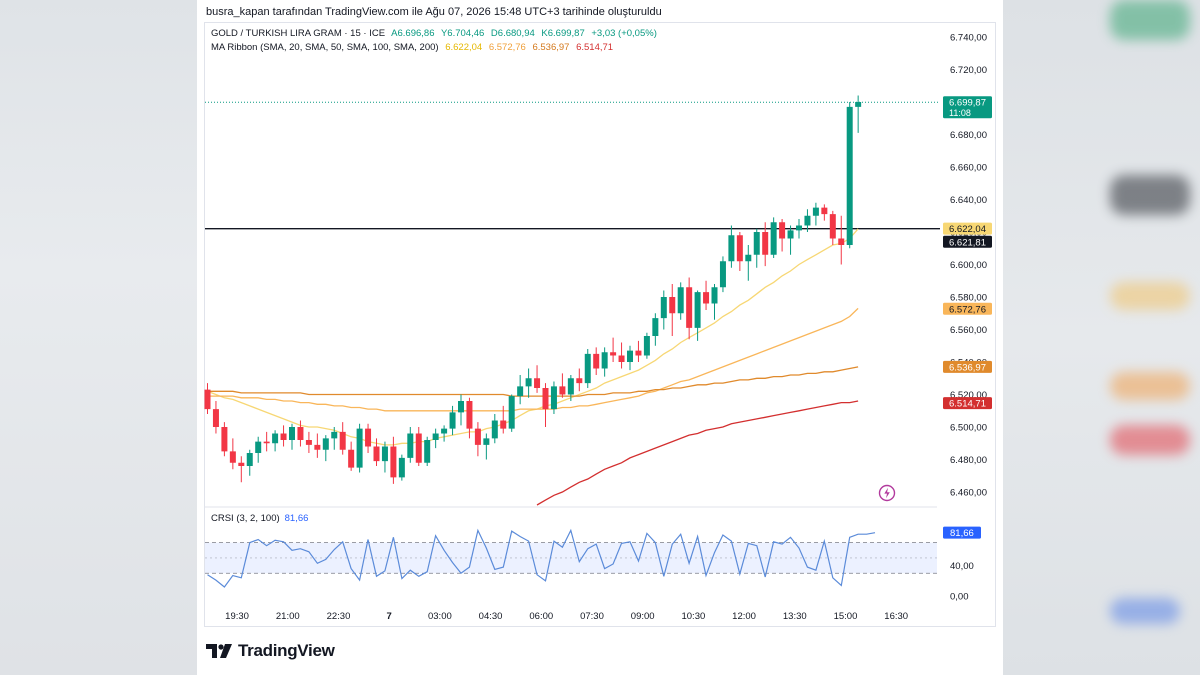  Describe the element at coordinates (245, 518) in the screenshot. I see `crsi-label: CRSI (3, 2, 100)` at that location.